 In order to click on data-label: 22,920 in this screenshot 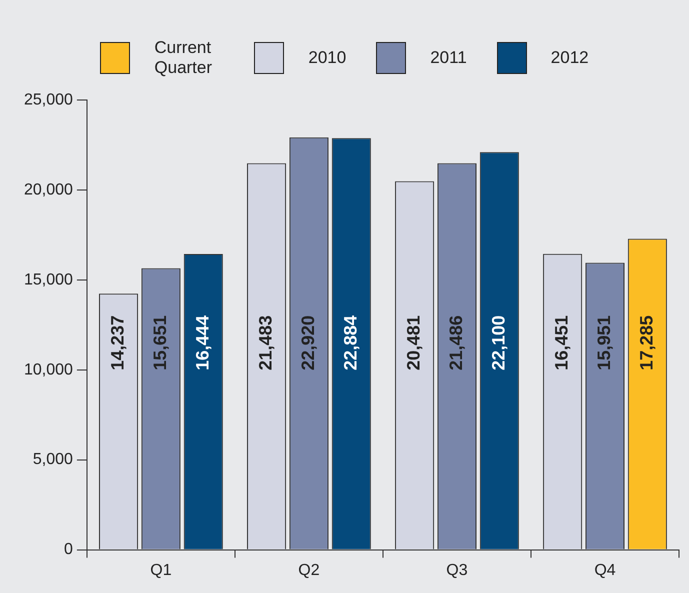, I will do `click(308, 342)`.